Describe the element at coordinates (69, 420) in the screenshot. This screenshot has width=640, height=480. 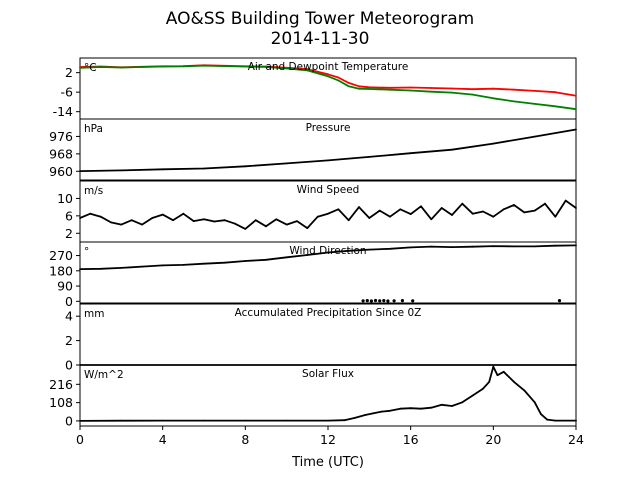
I see `y-tick-label: 0` at that location.